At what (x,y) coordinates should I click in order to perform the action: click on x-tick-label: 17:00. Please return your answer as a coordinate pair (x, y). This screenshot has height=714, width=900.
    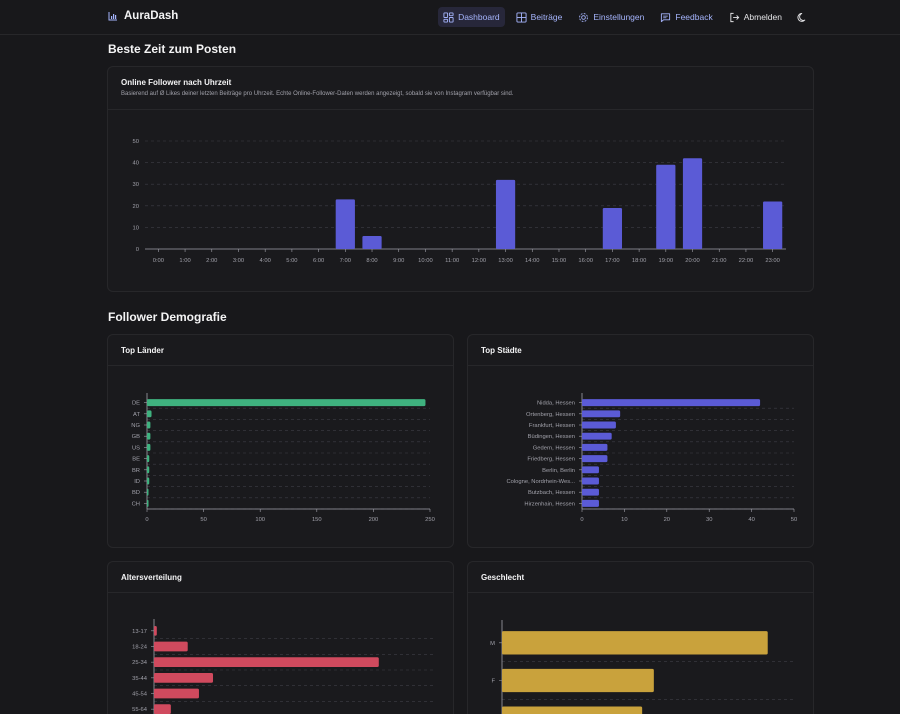
    Looking at the image, I should click on (612, 261).